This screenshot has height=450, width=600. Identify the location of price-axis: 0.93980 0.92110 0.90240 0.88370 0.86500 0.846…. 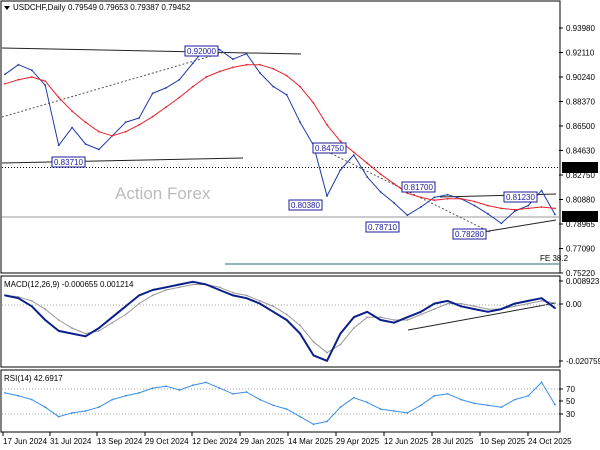
(577, 151).